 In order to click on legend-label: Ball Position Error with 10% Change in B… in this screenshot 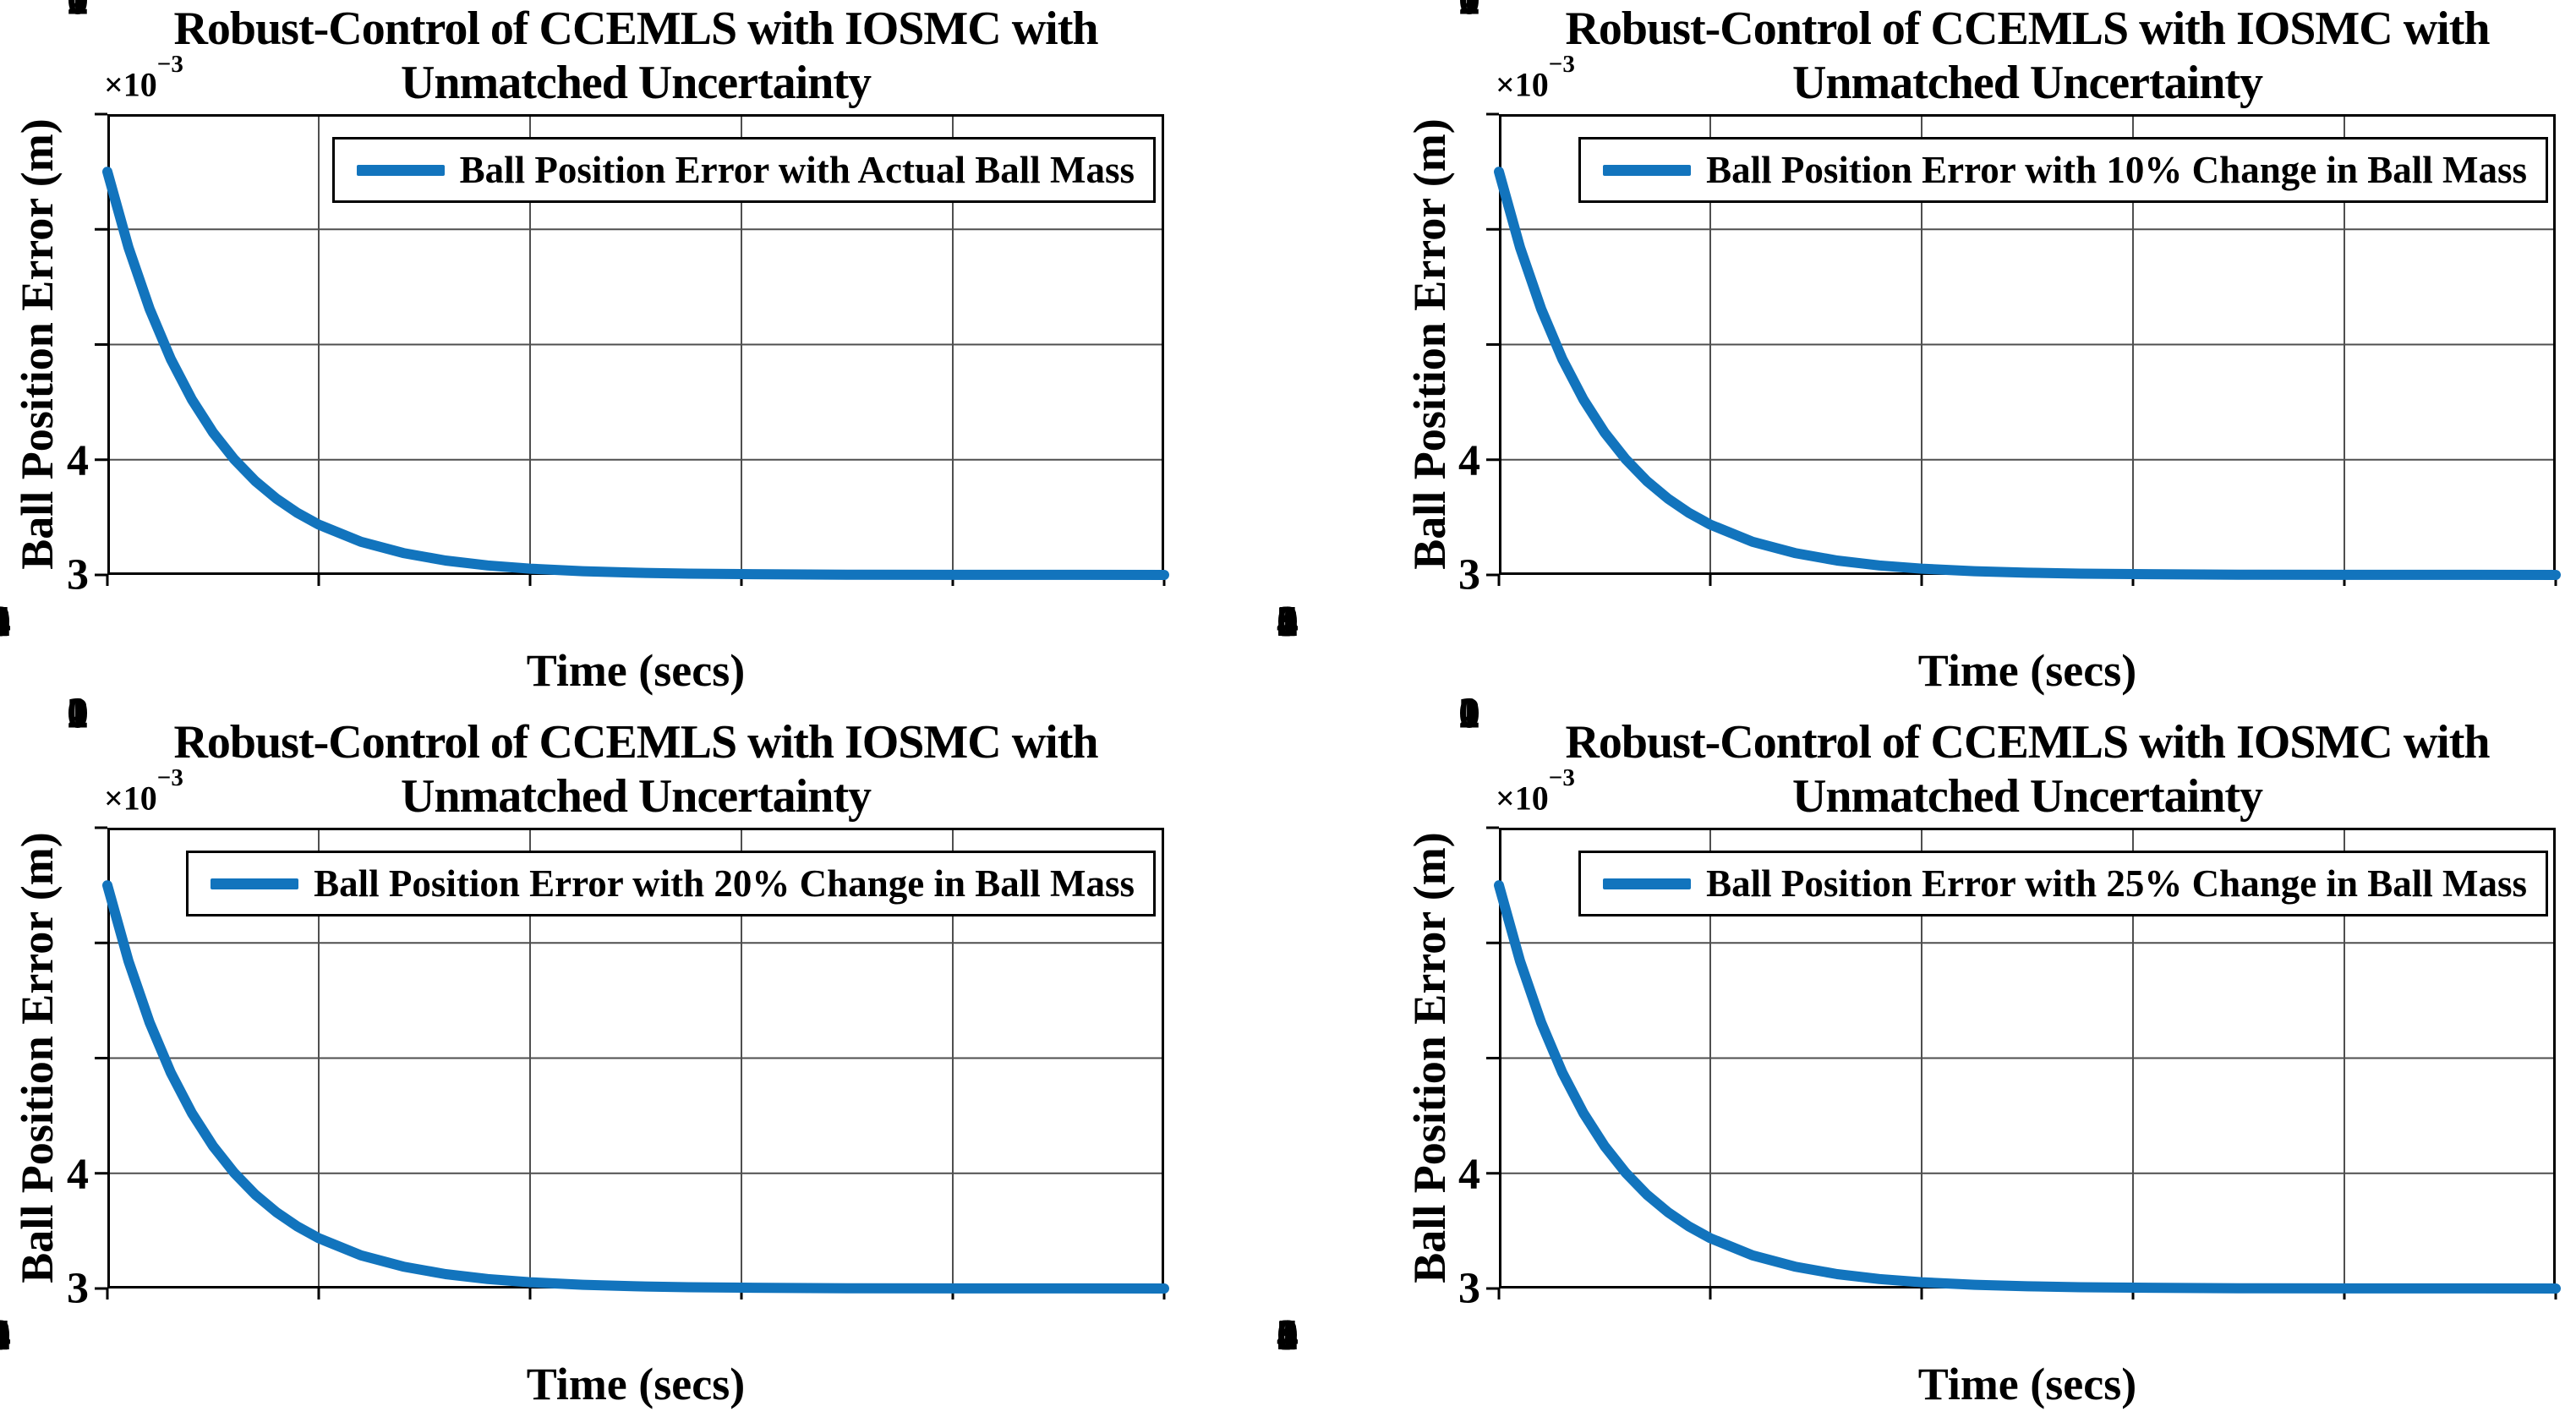, I will do `click(2116, 170)`.